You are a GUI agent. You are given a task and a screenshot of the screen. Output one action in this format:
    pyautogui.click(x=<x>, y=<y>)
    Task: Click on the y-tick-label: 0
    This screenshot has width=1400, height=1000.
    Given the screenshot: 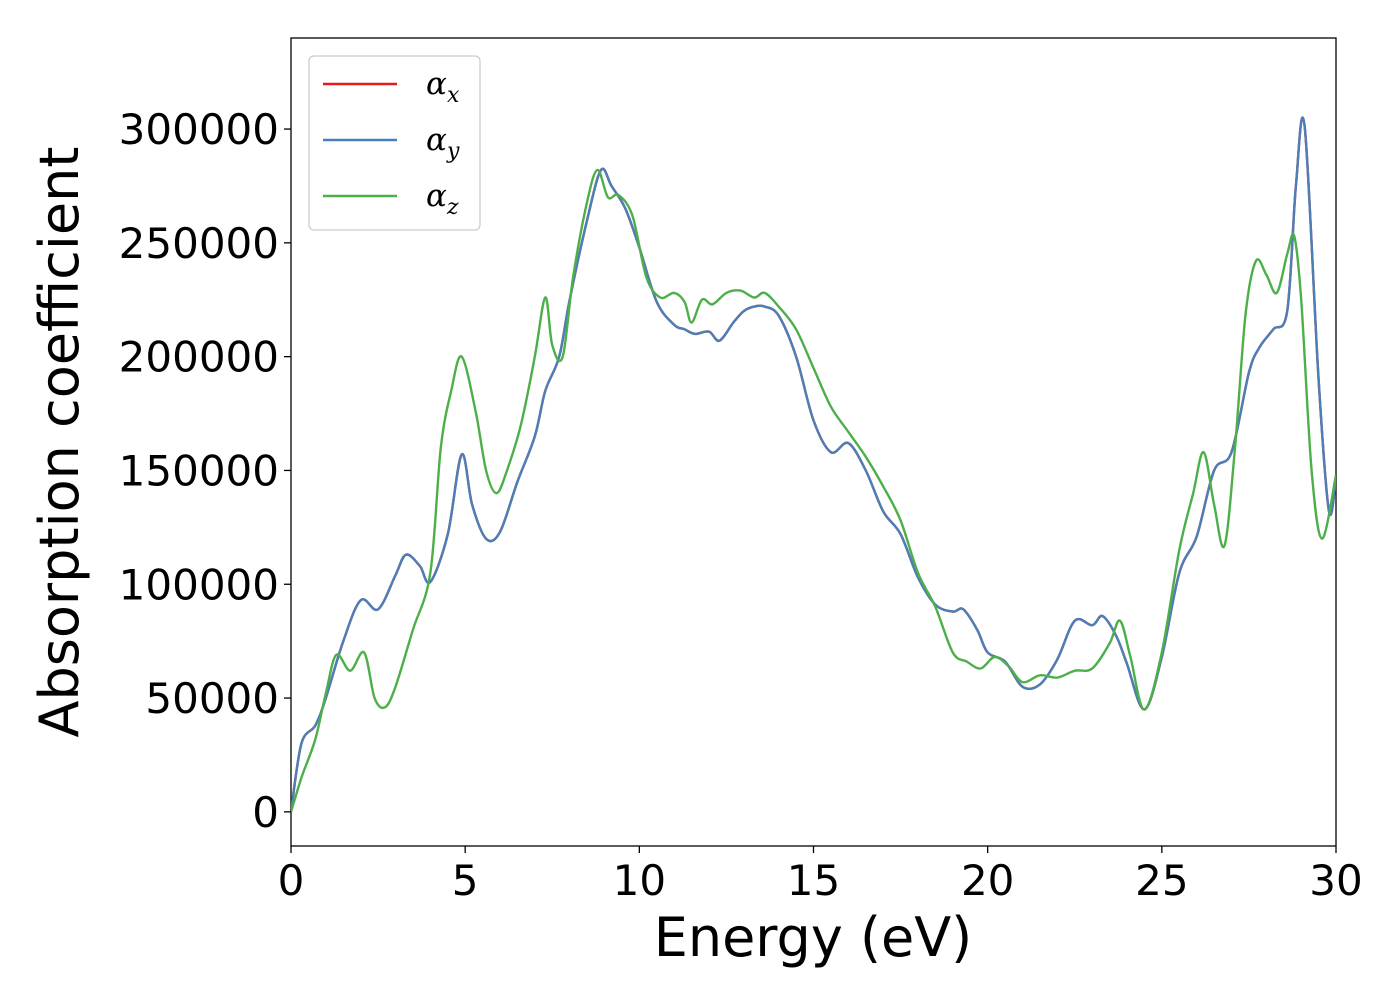 What is the action you would take?
    pyautogui.click(x=265, y=812)
    